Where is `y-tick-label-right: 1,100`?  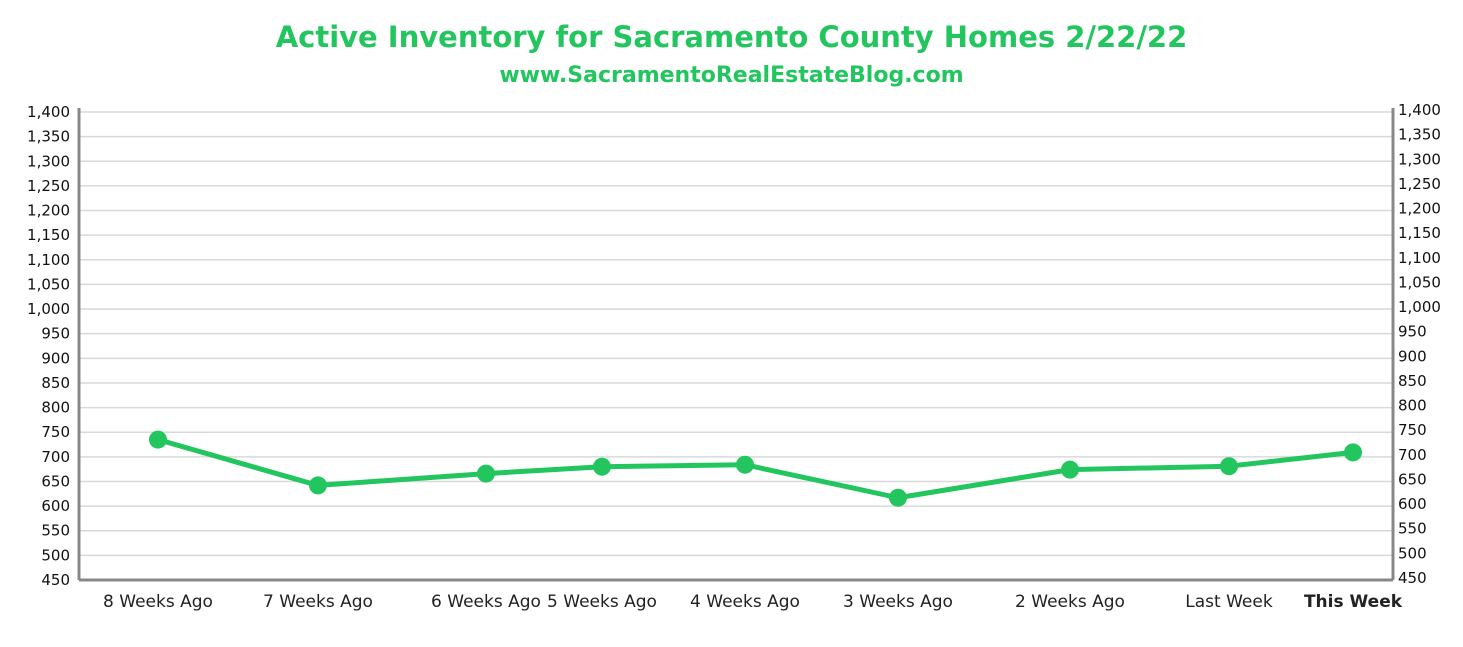 y-tick-label-right: 1,100 is located at coordinates (1419, 258).